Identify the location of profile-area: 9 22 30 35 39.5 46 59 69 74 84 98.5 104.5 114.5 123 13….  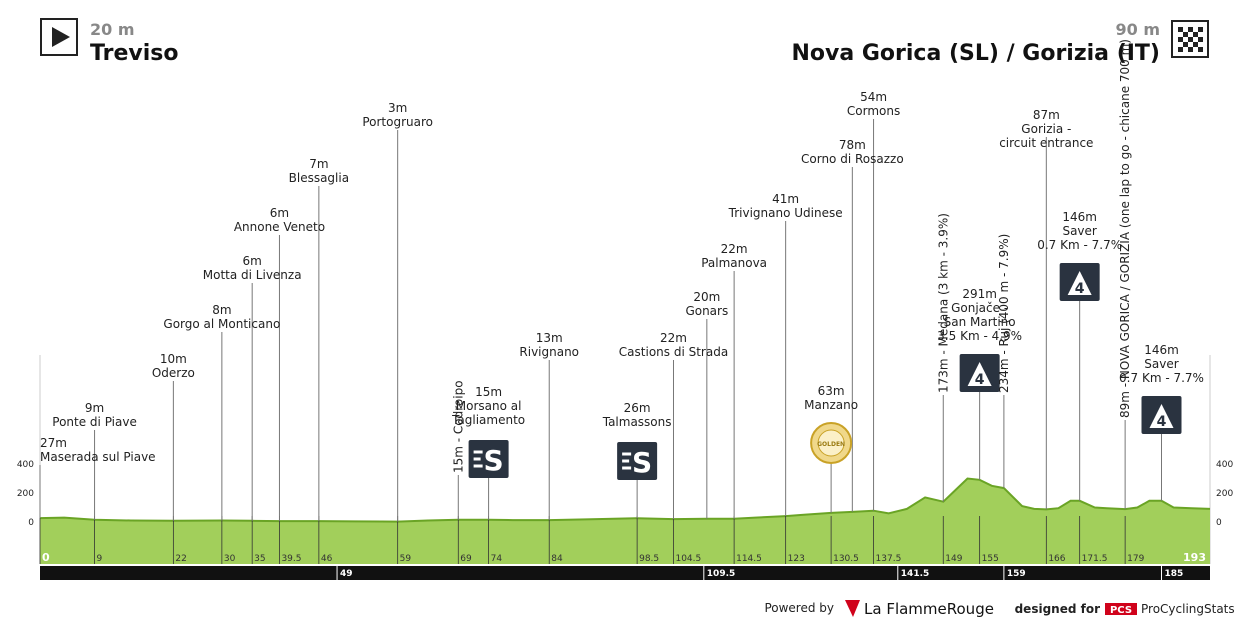
(625, 520).